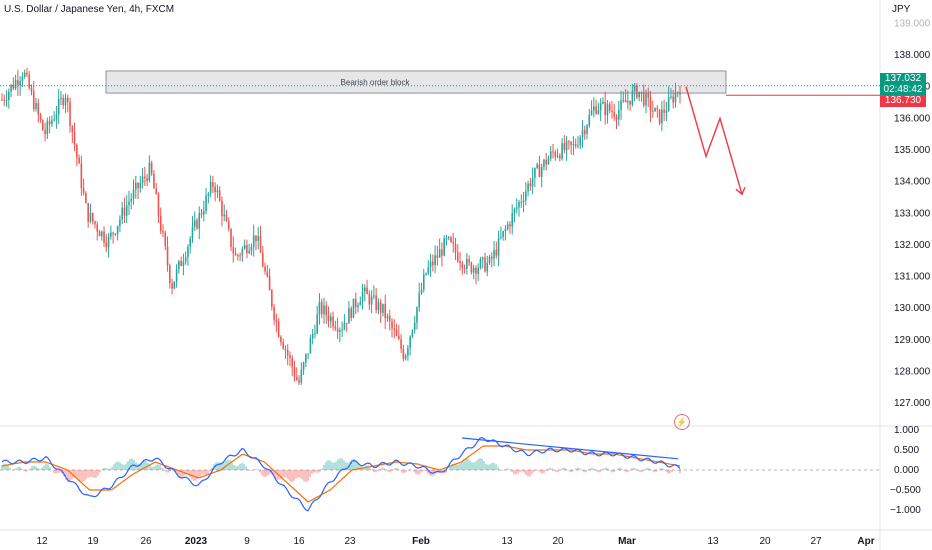 The width and height of the screenshot is (932, 550). Describe the element at coordinates (912, 182) in the screenshot. I see `y-tick-label: 134.000` at that location.